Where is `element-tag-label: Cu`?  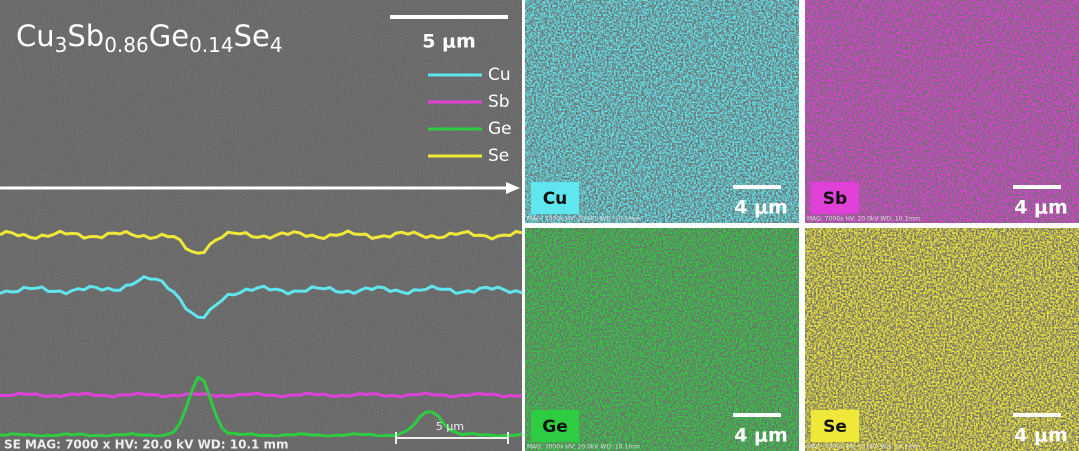
element-tag-label: Cu is located at coordinates (555, 199).